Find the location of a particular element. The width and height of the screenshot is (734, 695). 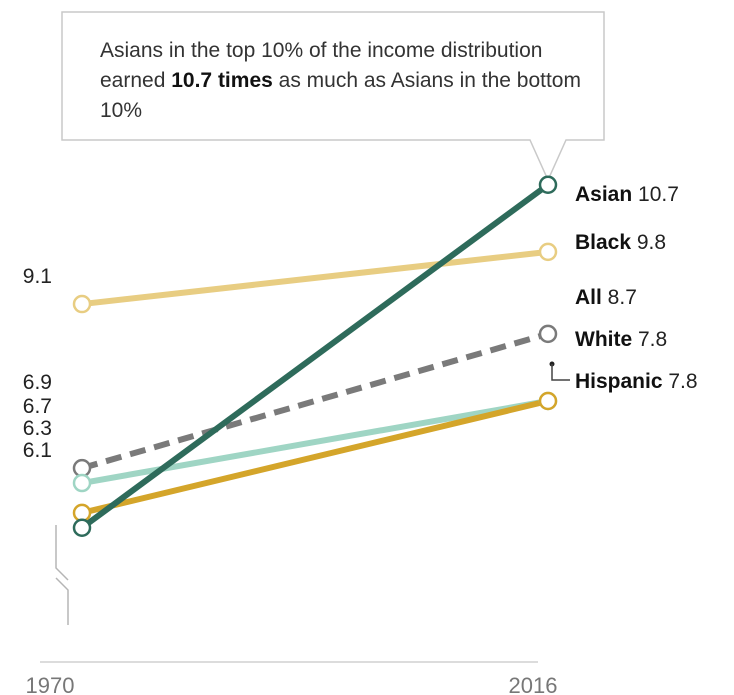

x-tick-label-2016: 2016 is located at coordinates (533, 684).